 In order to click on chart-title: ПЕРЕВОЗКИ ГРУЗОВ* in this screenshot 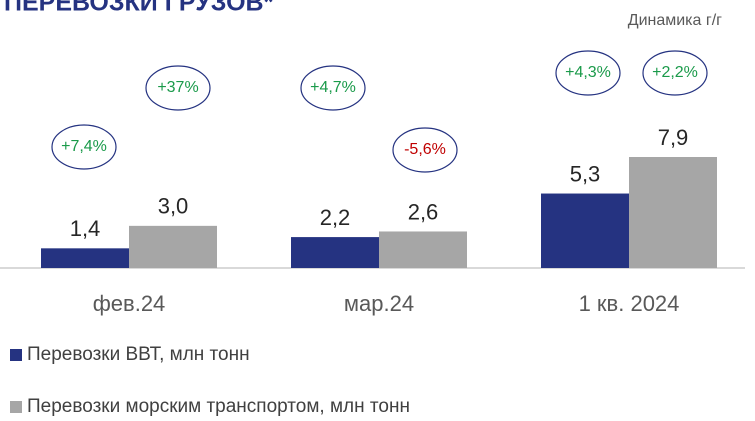, I will do `click(139, 8)`.